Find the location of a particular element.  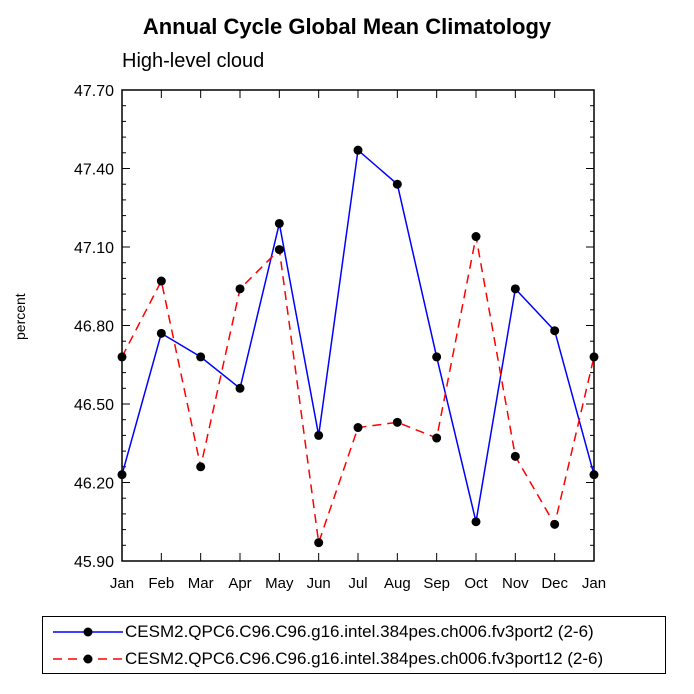

y-tick-label: 46.80 is located at coordinates (94, 327).